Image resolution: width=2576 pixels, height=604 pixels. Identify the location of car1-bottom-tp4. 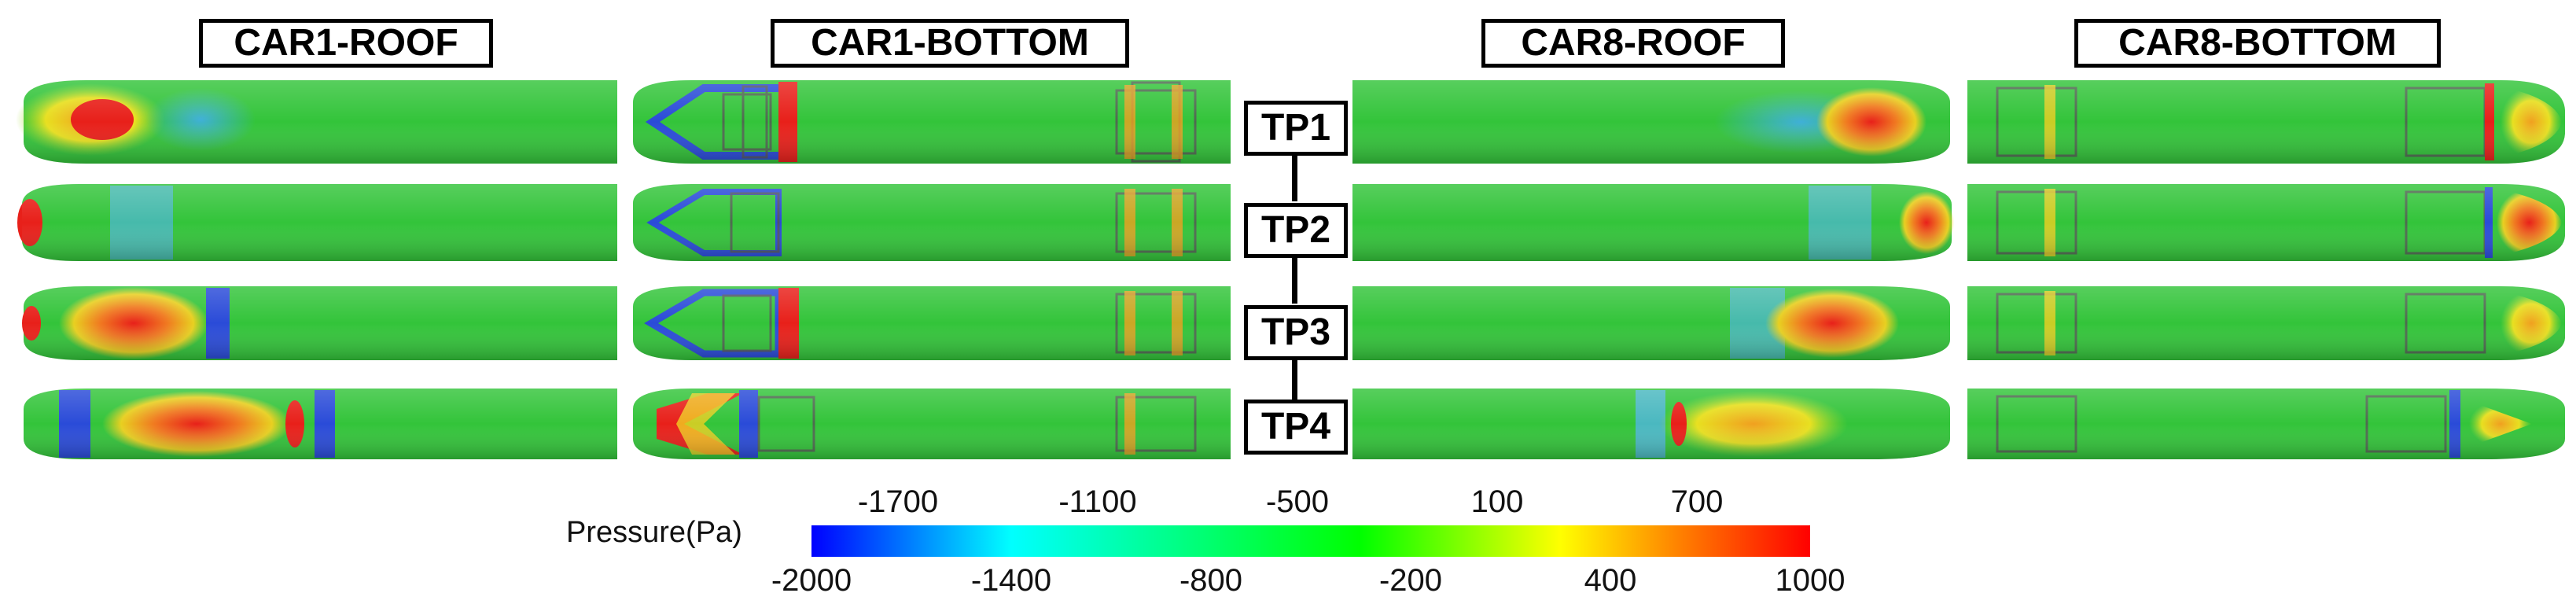
(932, 424).